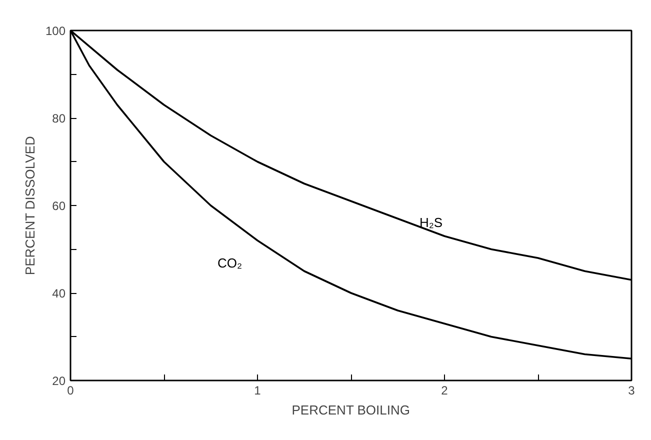  What do you see at coordinates (30, 206) in the screenshot?
I see `y-axis-title: PERCENT DISSOLVED` at bounding box center [30, 206].